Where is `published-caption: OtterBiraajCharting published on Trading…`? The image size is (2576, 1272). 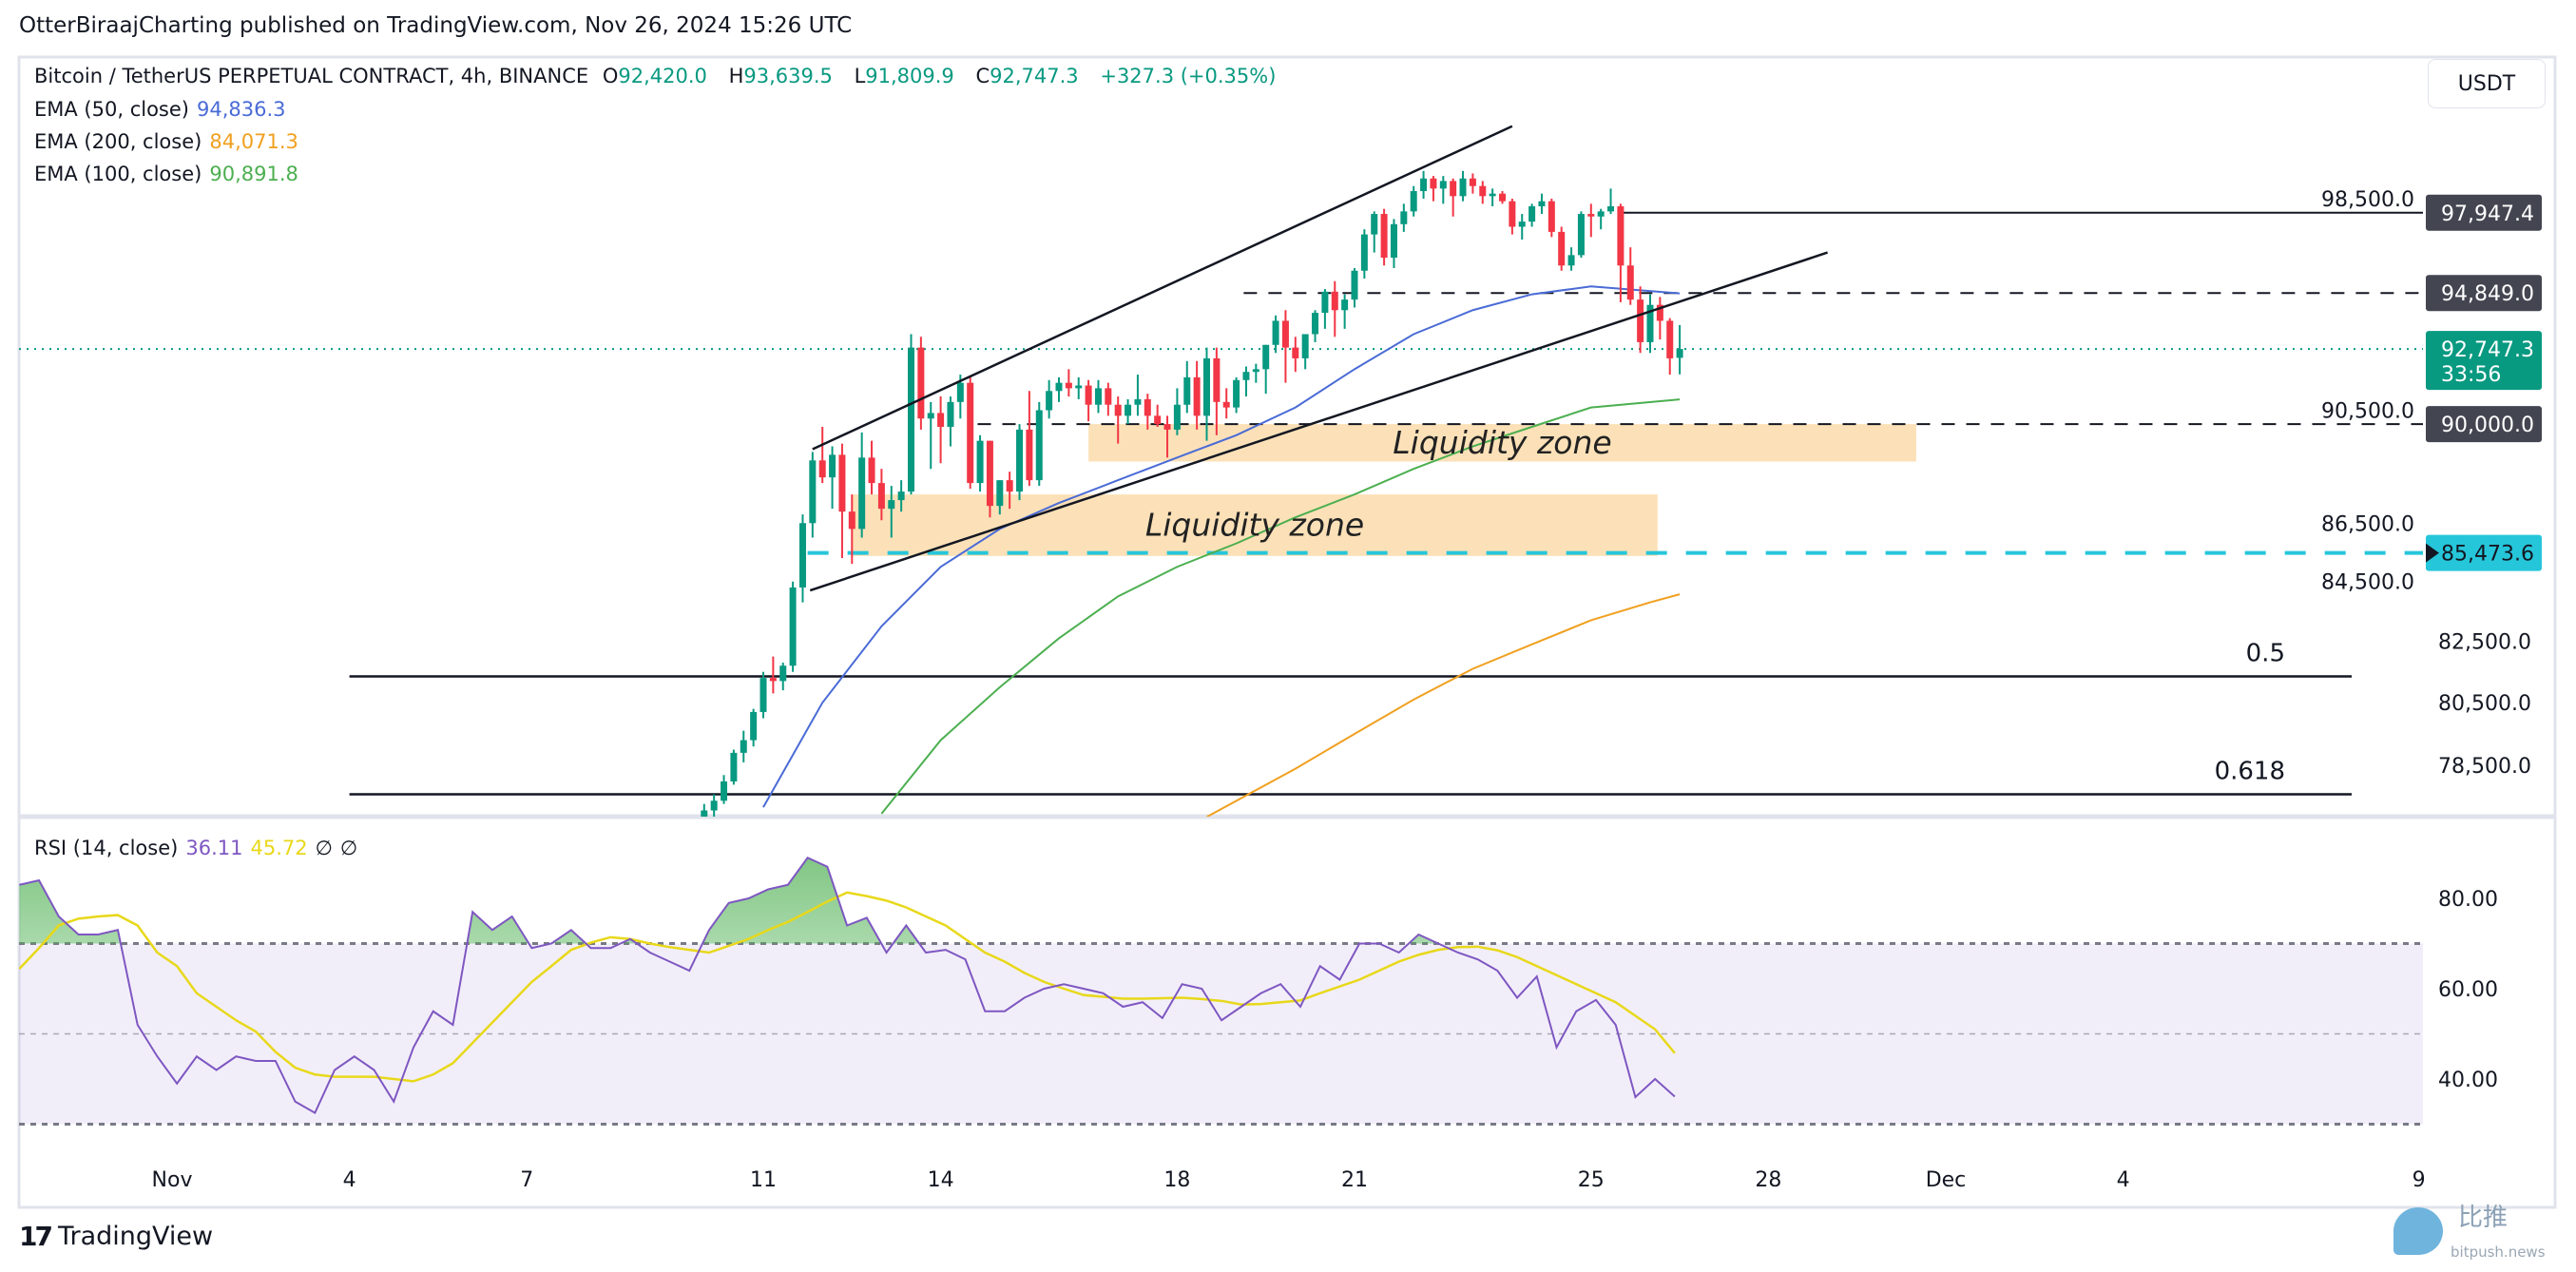
published-caption: OtterBiraajCharting published on Trading… is located at coordinates (436, 25).